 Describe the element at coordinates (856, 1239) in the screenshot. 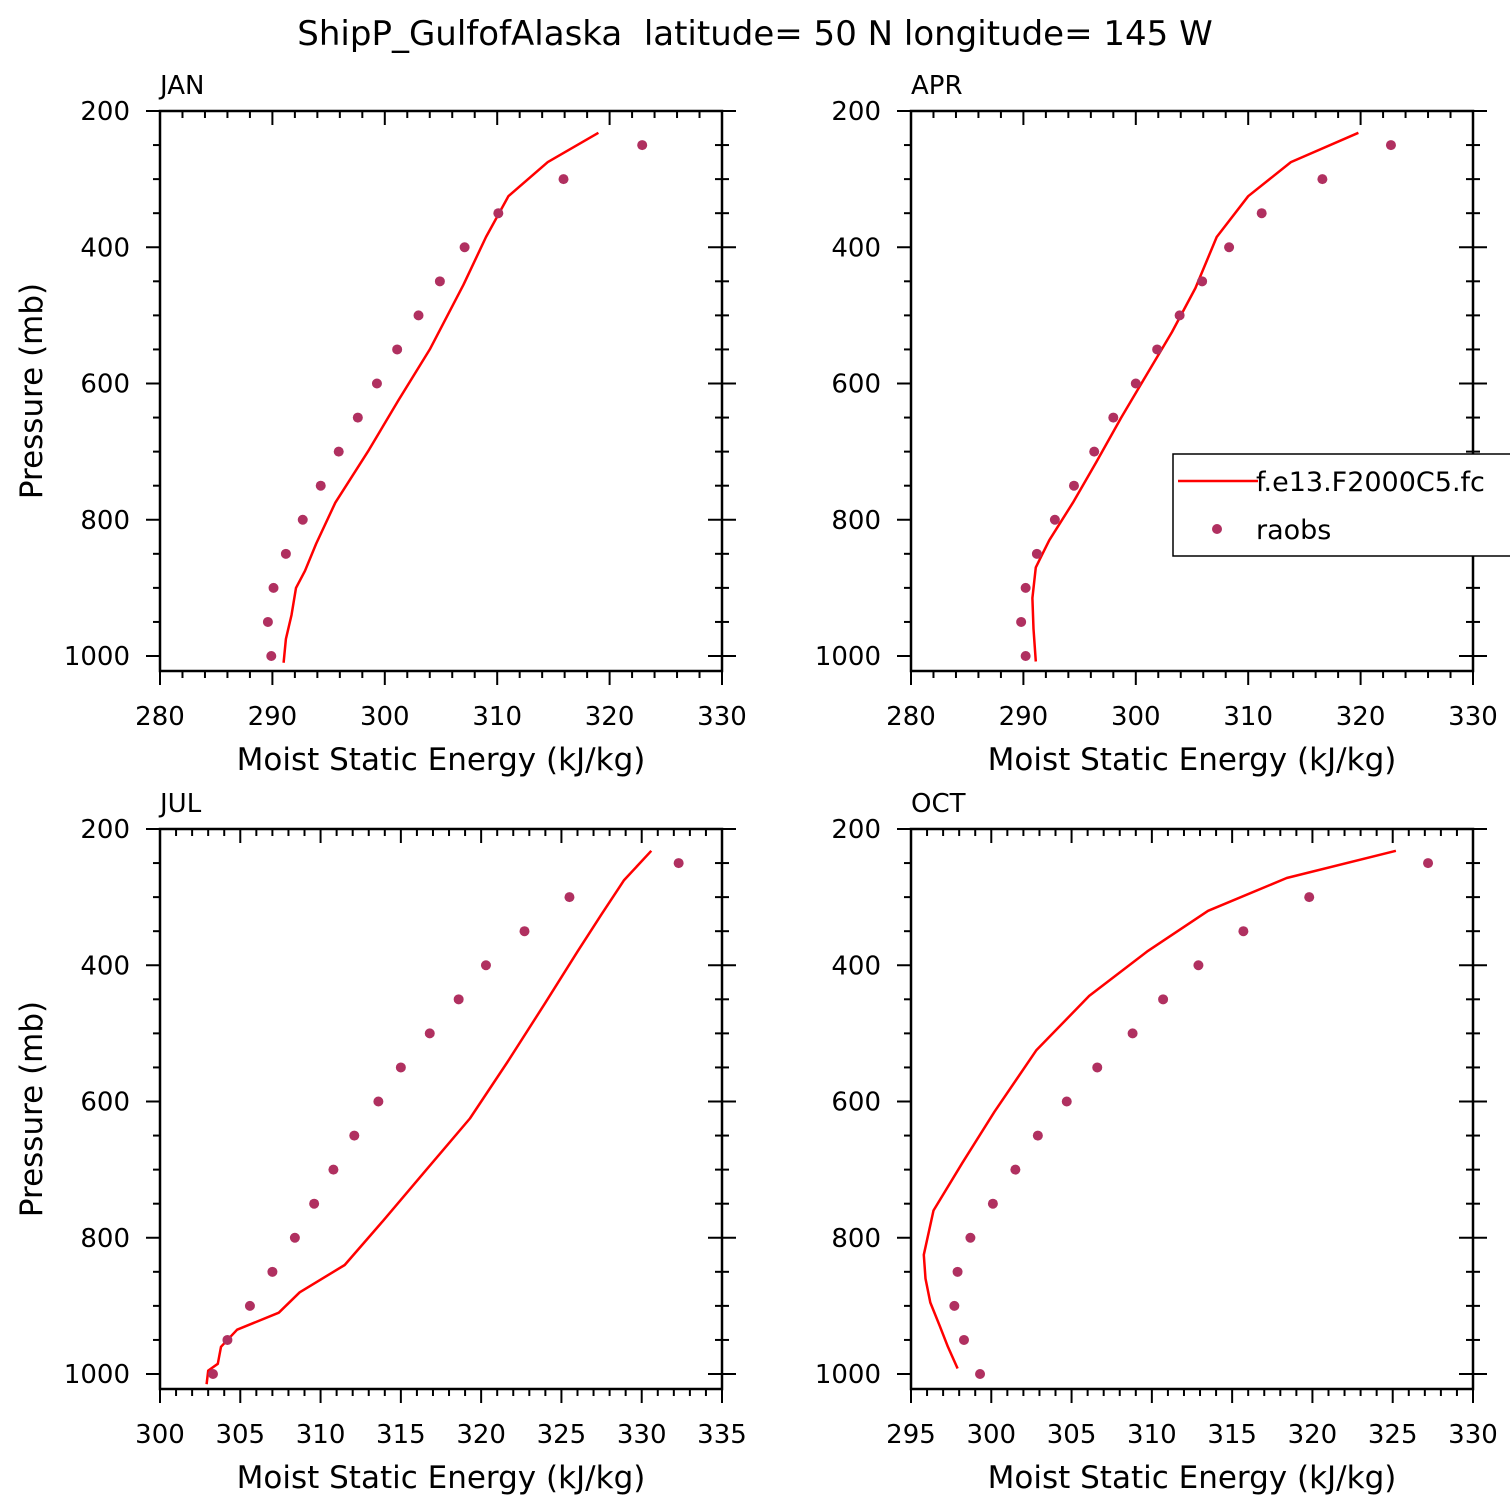

I see `y-tick-label: 800` at that location.